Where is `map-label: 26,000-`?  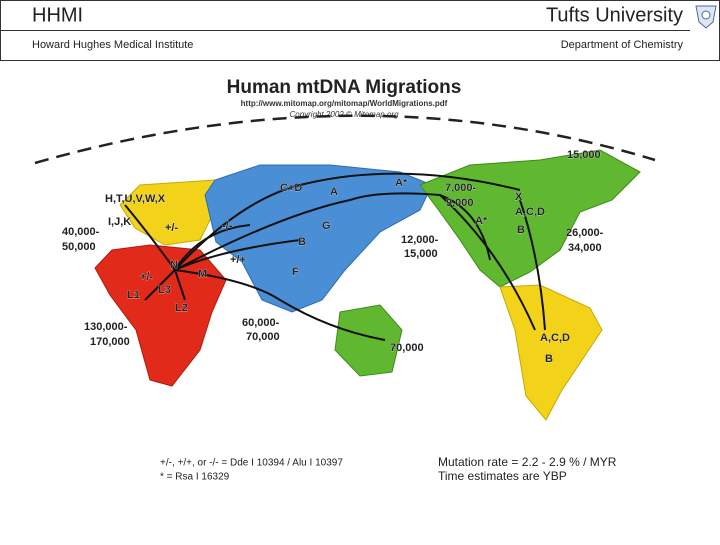
map-label: 26,000- is located at coordinates (585, 233).